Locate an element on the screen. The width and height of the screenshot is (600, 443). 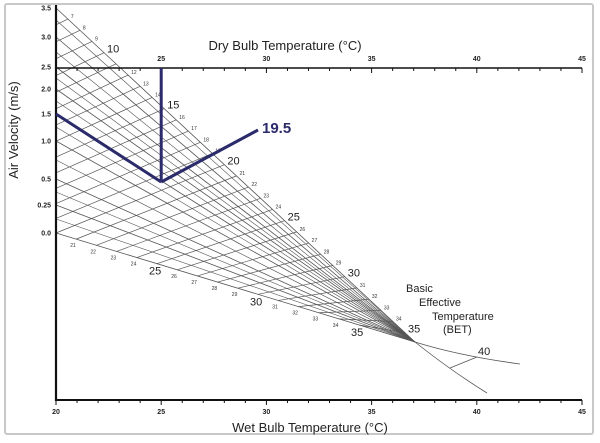
bottom-axis-tick-label: 35 is located at coordinates (372, 412).